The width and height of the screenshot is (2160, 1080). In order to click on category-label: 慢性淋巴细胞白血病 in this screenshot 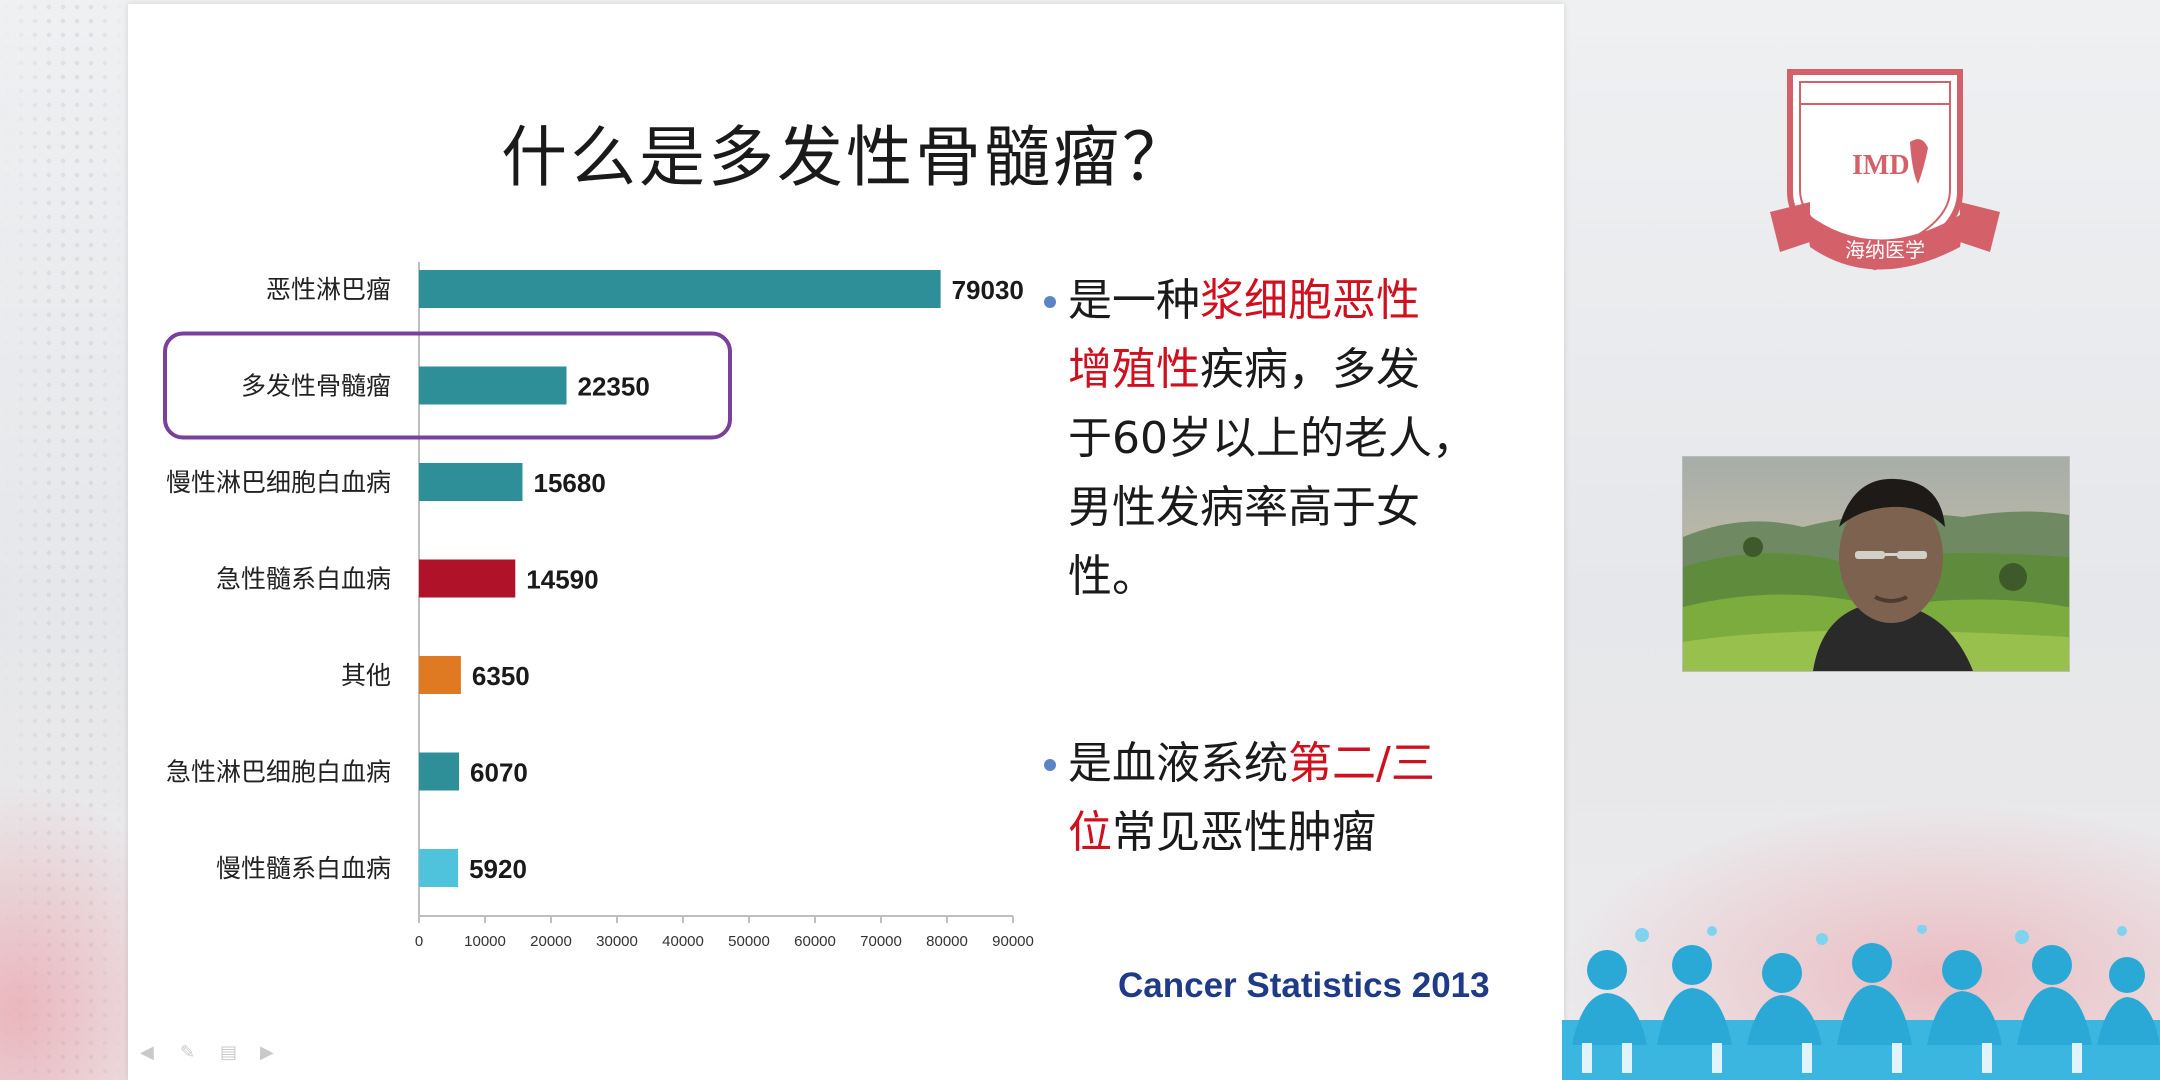, I will do `click(278, 482)`.